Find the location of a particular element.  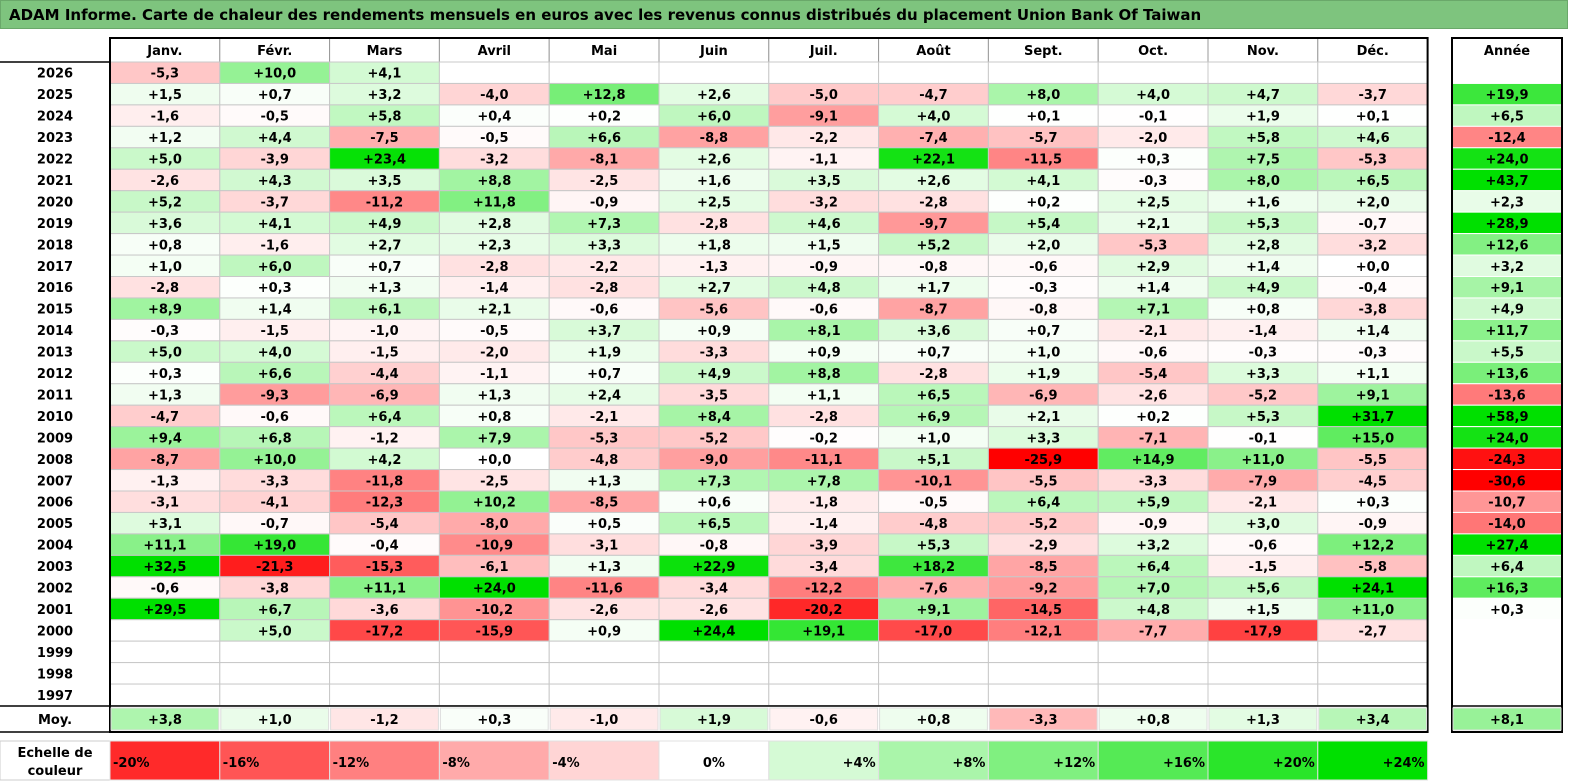

heat-cell-value: -8,8 is located at coordinates (714, 138).